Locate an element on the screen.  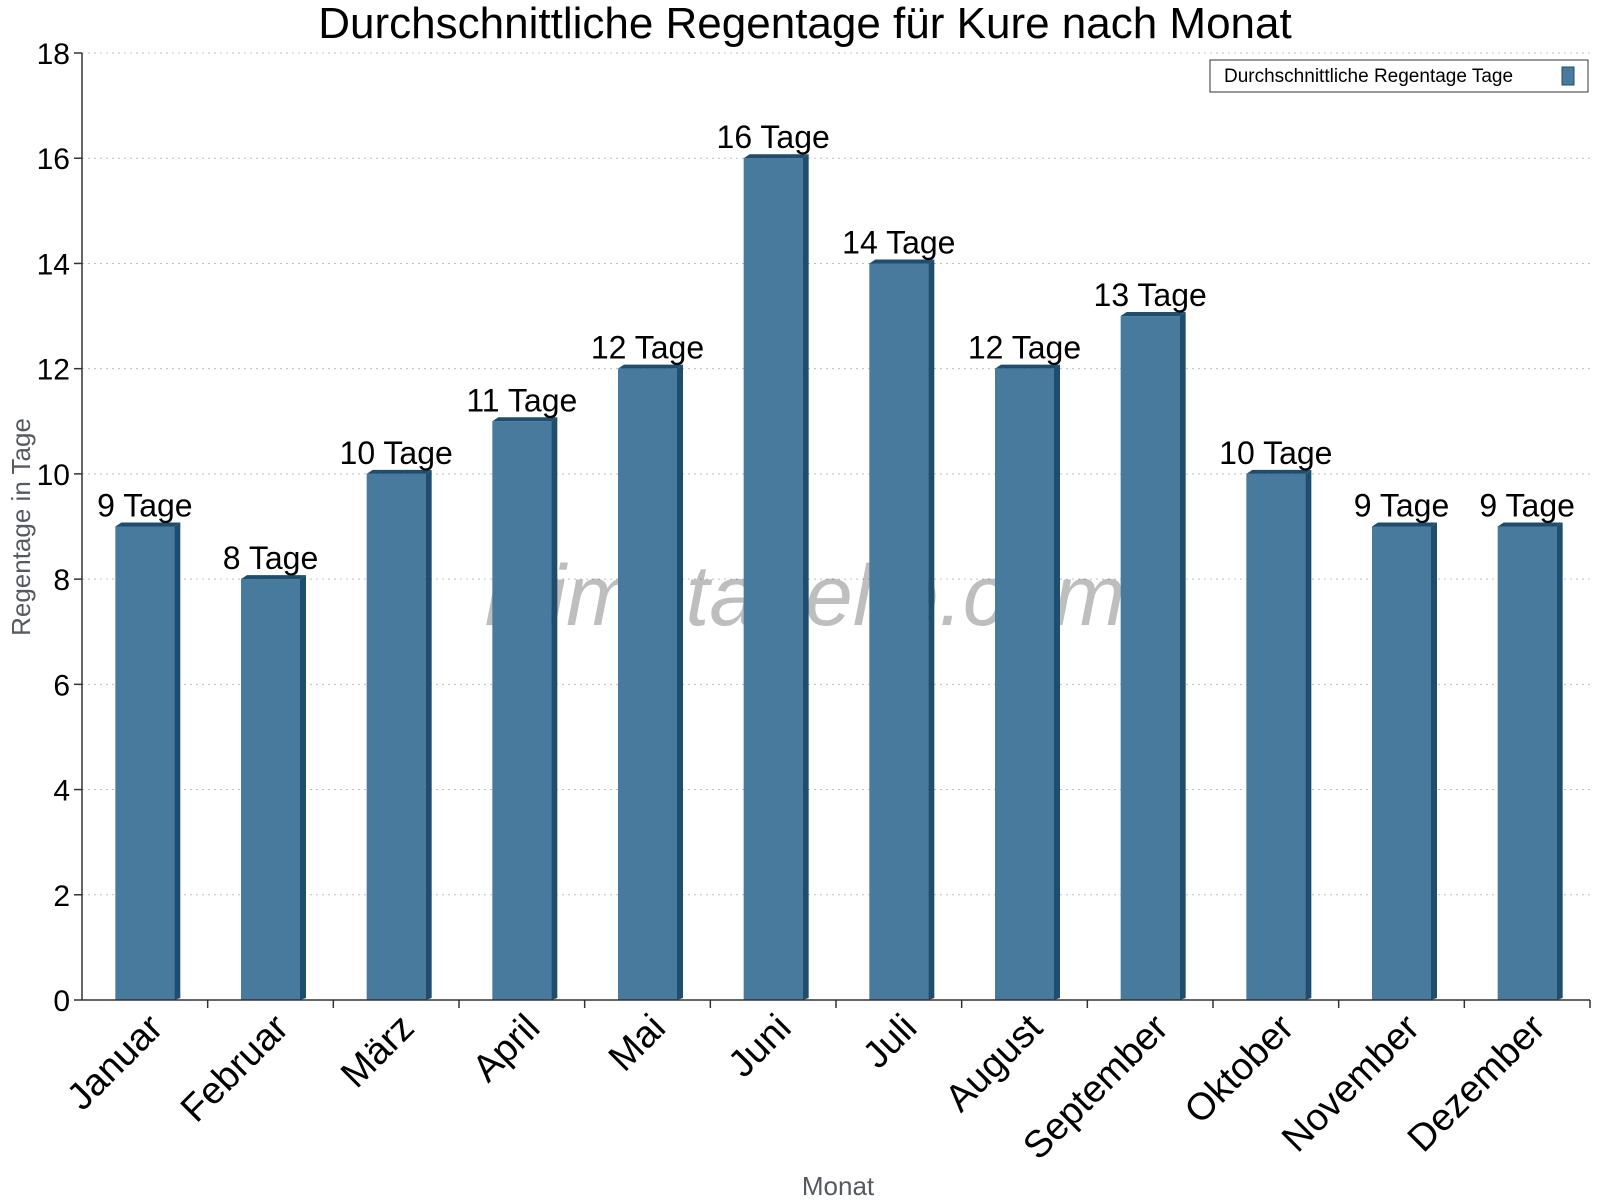
x-tick-label: März is located at coordinates (377, 1051).